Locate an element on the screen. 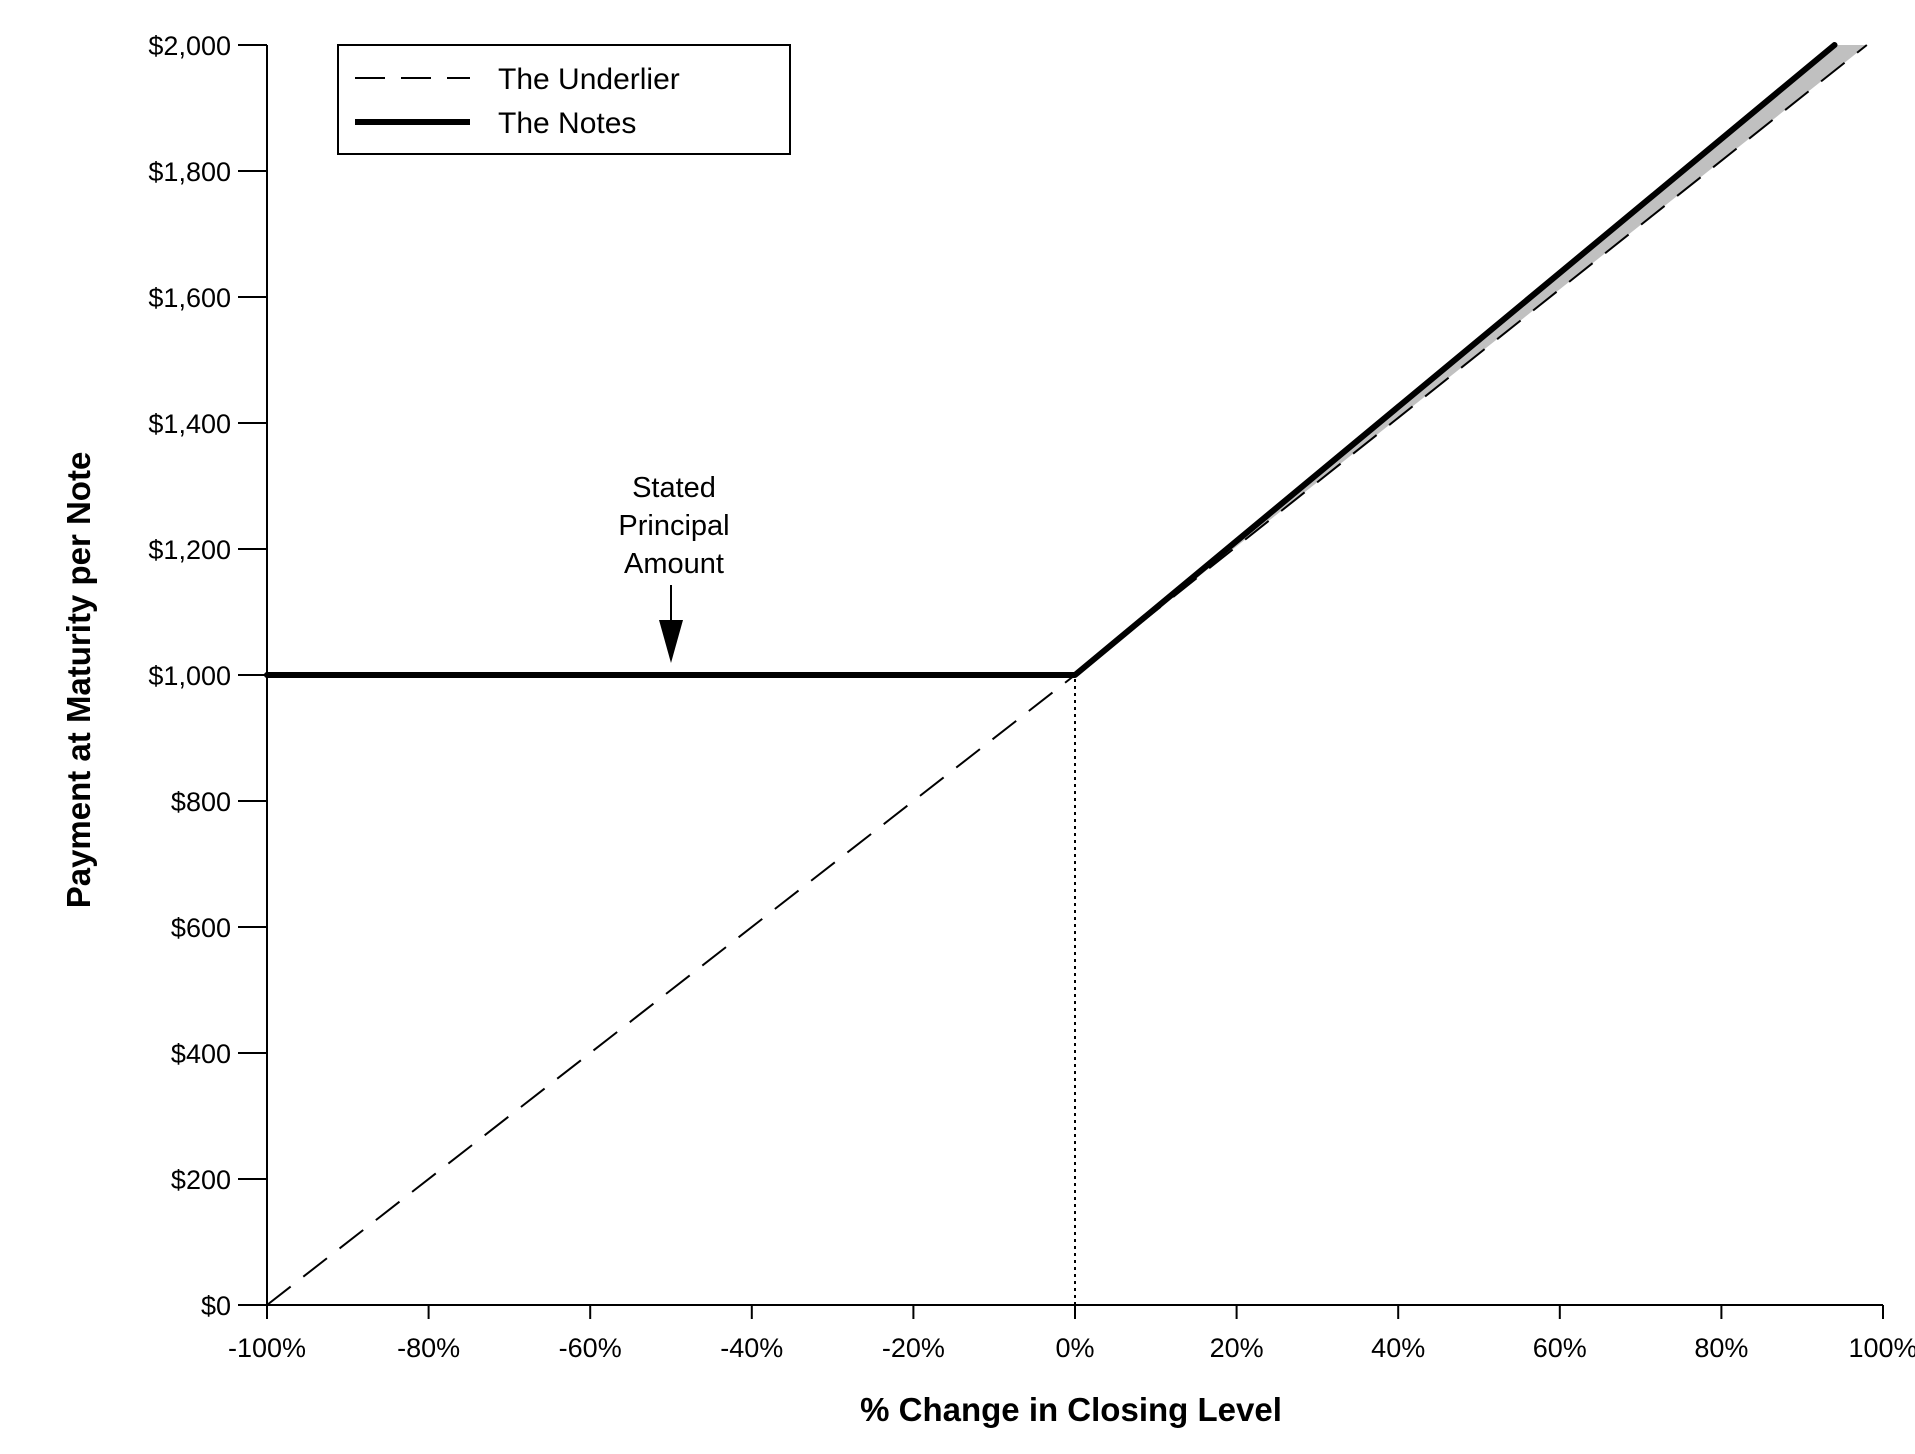  y-tick-label: $600 is located at coordinates (201, 928).